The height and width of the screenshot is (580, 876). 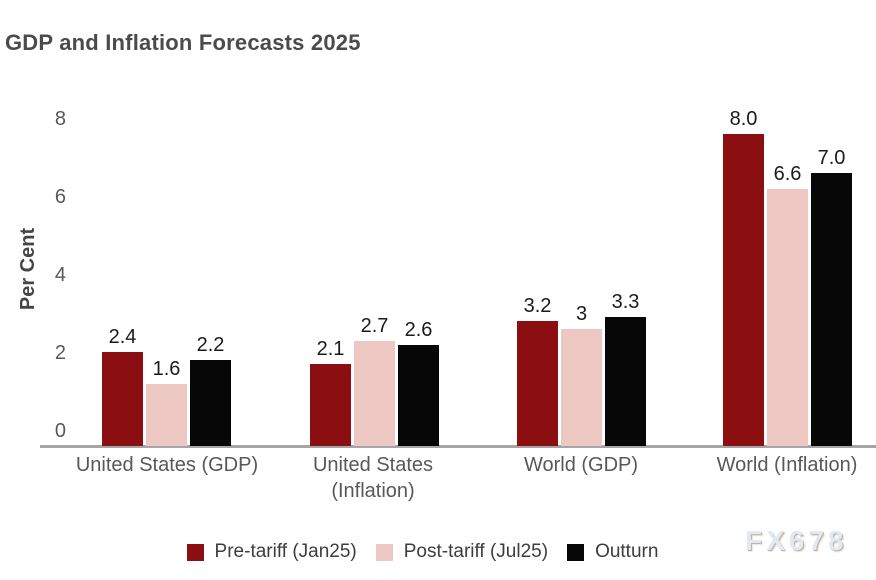 What do you see at coordinates (330, 349) in the screenshot?
I see `bar-value-label: 2.1` at bounding box center [330, 349].